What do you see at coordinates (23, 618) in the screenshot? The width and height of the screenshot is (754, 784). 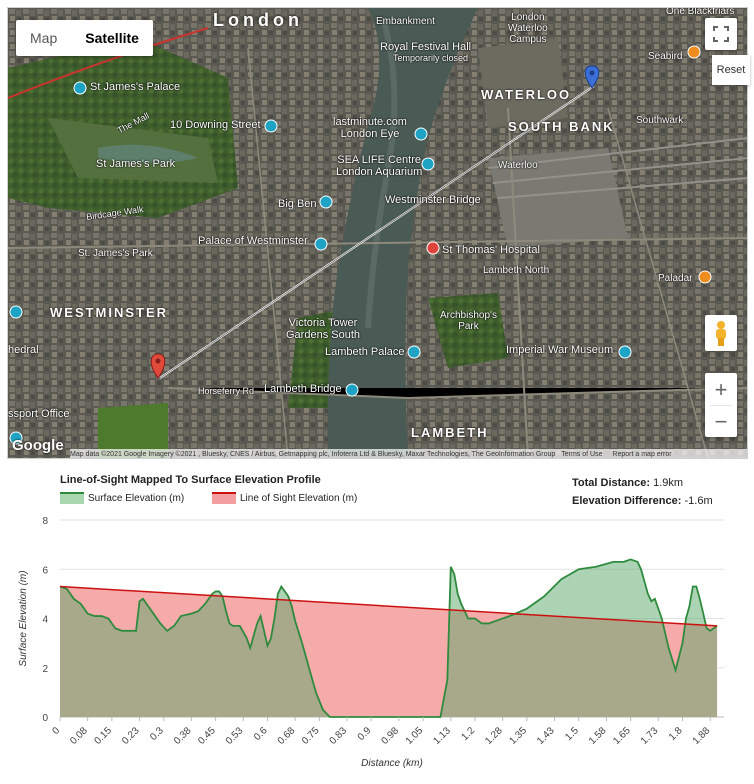 I see `y-axis-title: Surface Elevation (m)` at bounding box center [23, 618].